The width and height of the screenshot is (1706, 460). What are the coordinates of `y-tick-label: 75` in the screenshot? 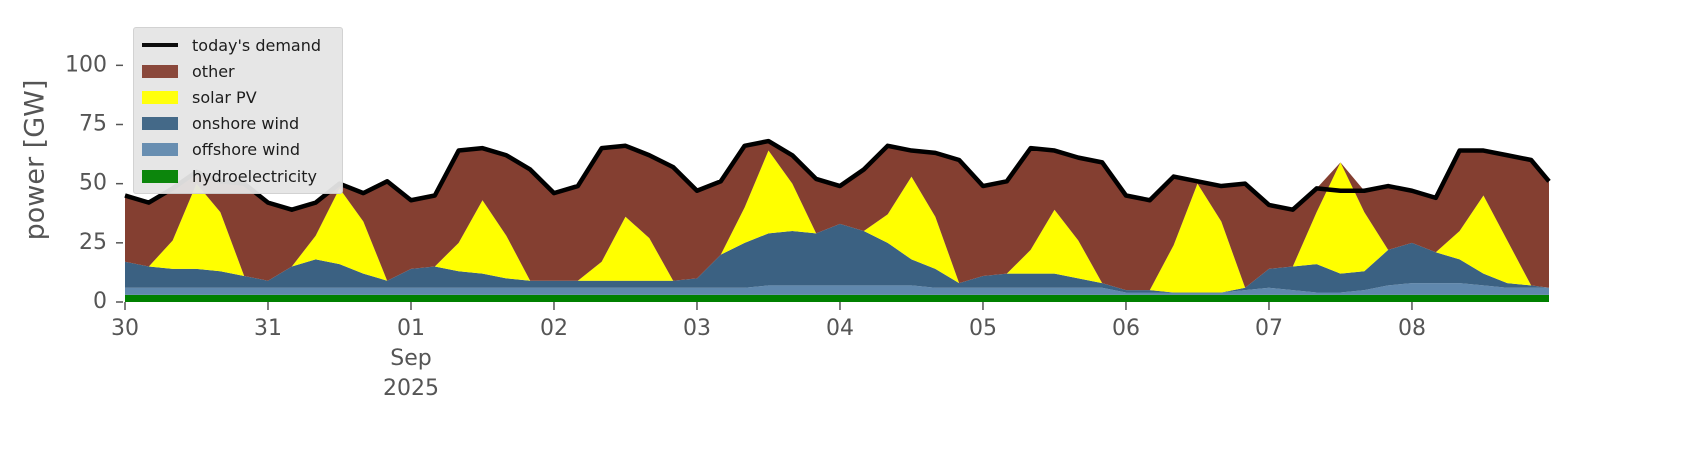 It's located at (93, 124).